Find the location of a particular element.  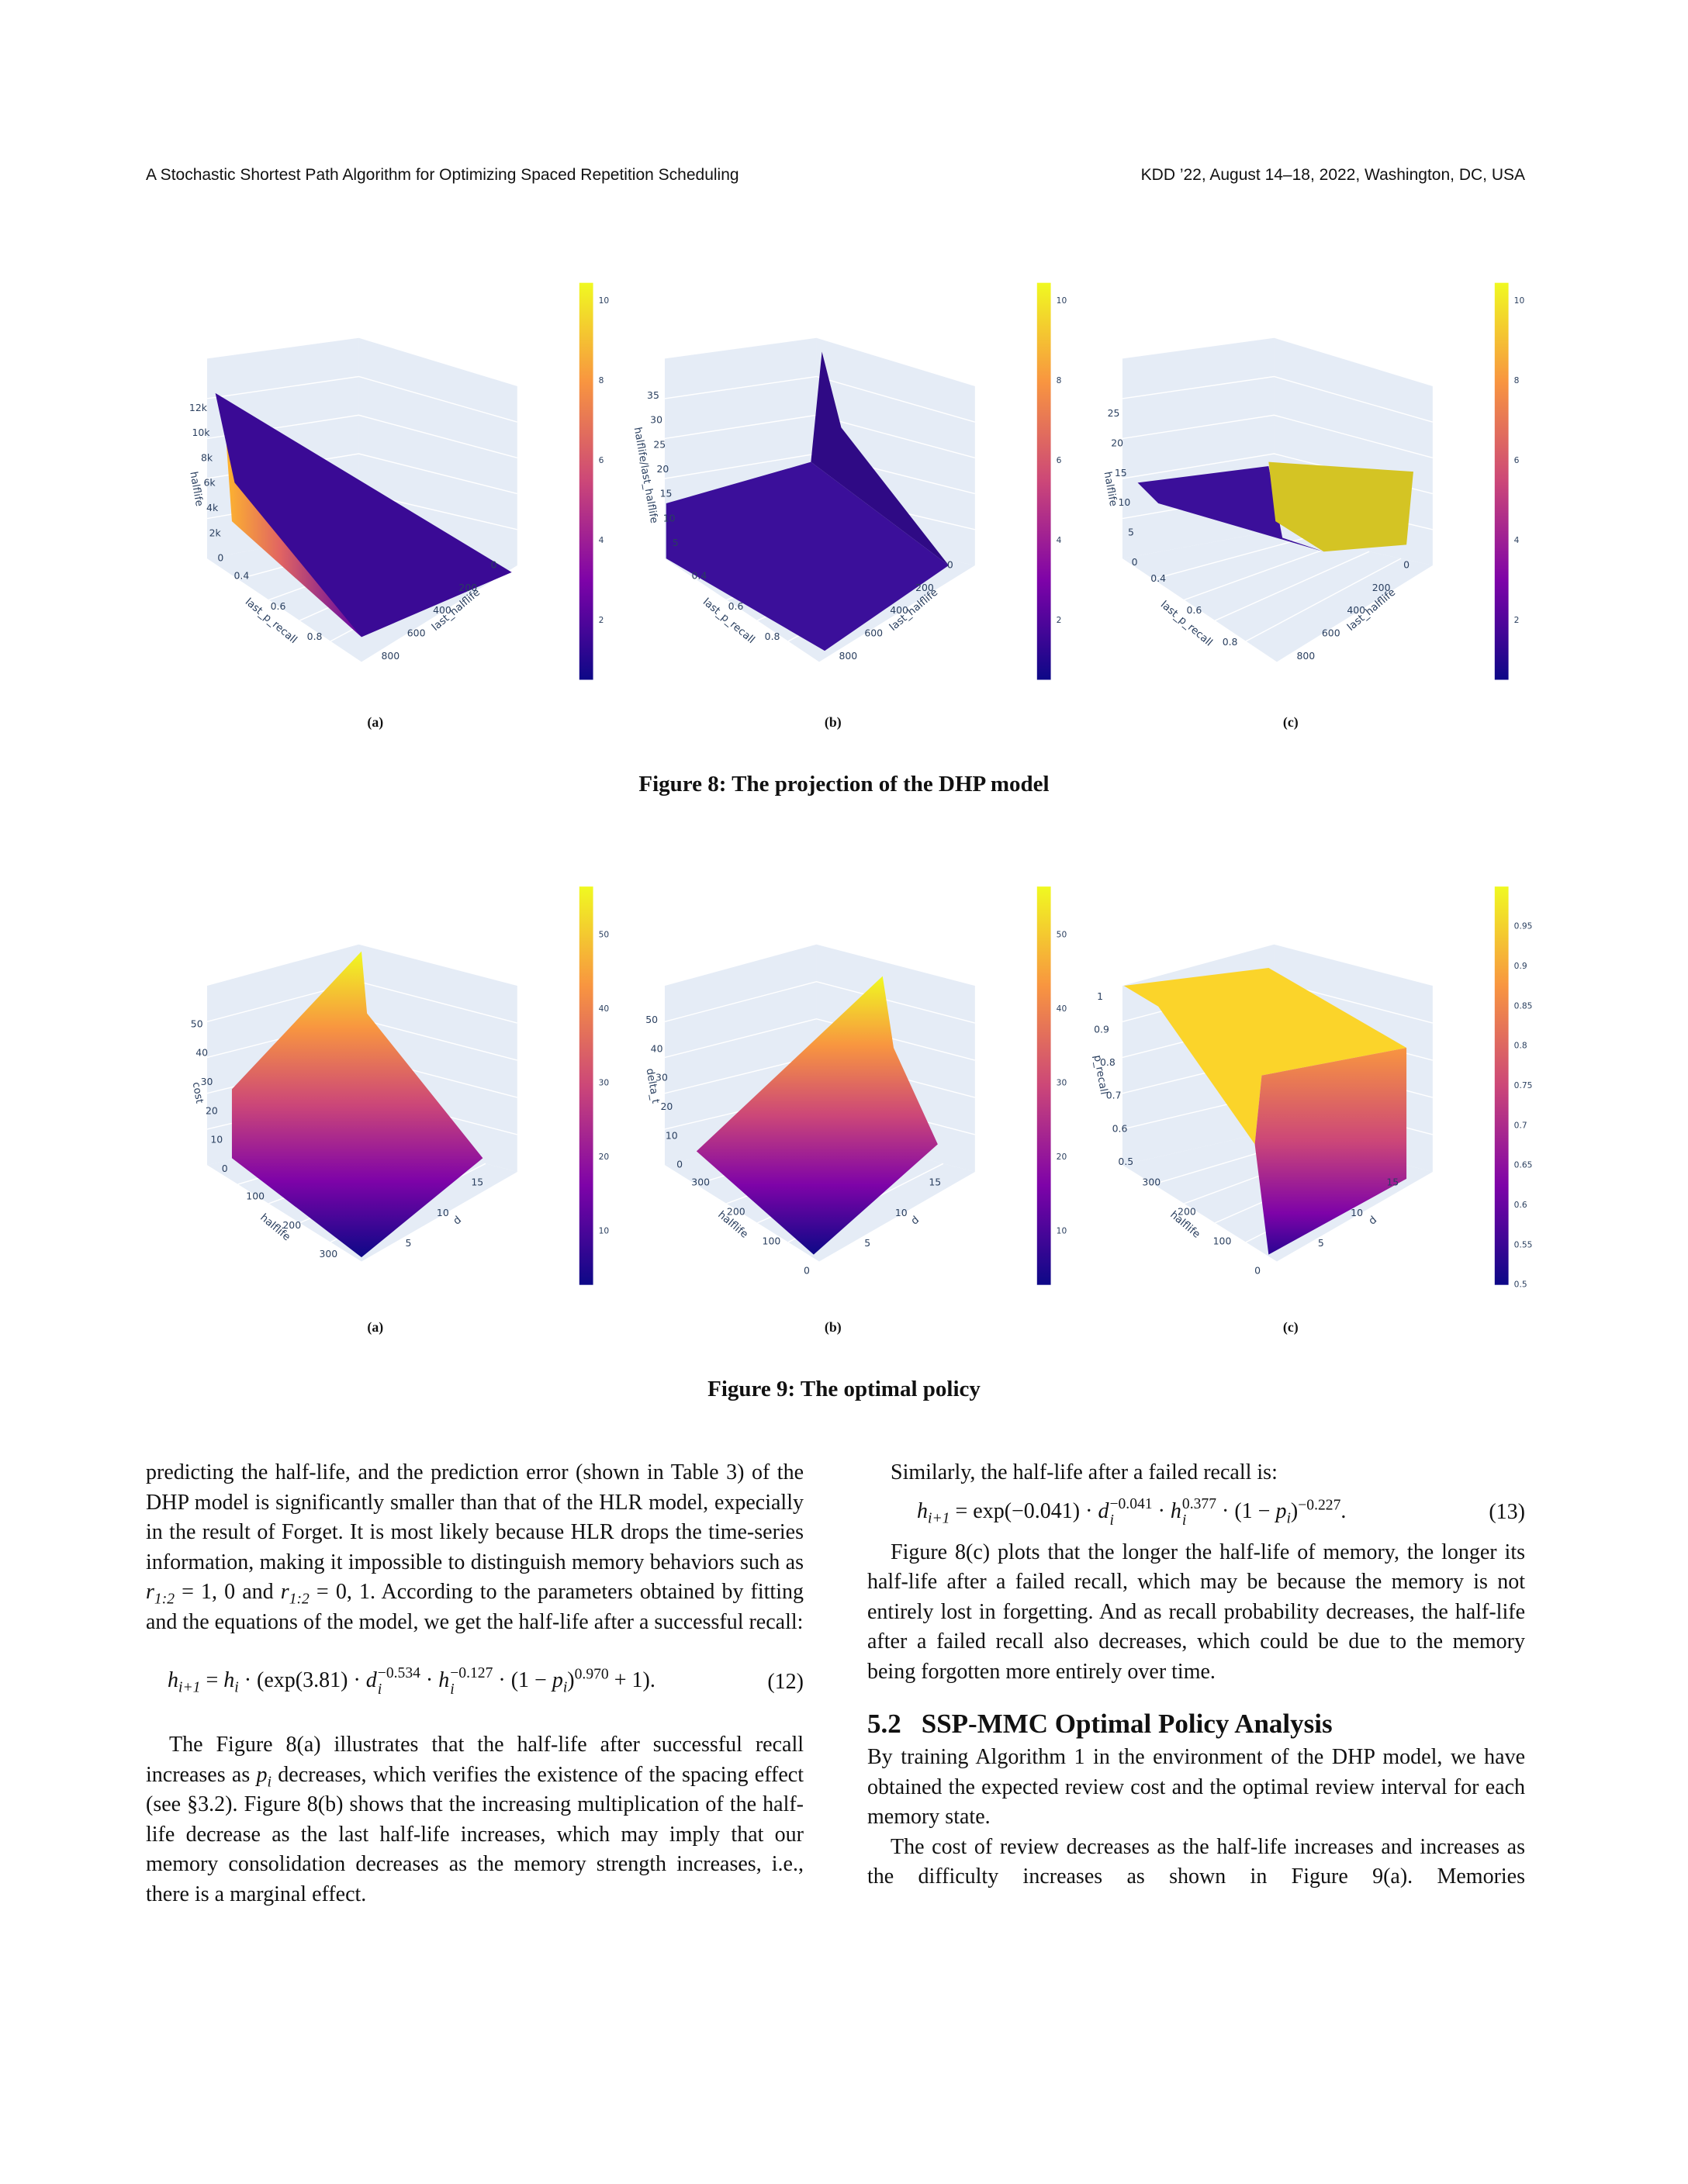

text-run: = exp(−0.041) · is located at coordinates (1024, 1510).